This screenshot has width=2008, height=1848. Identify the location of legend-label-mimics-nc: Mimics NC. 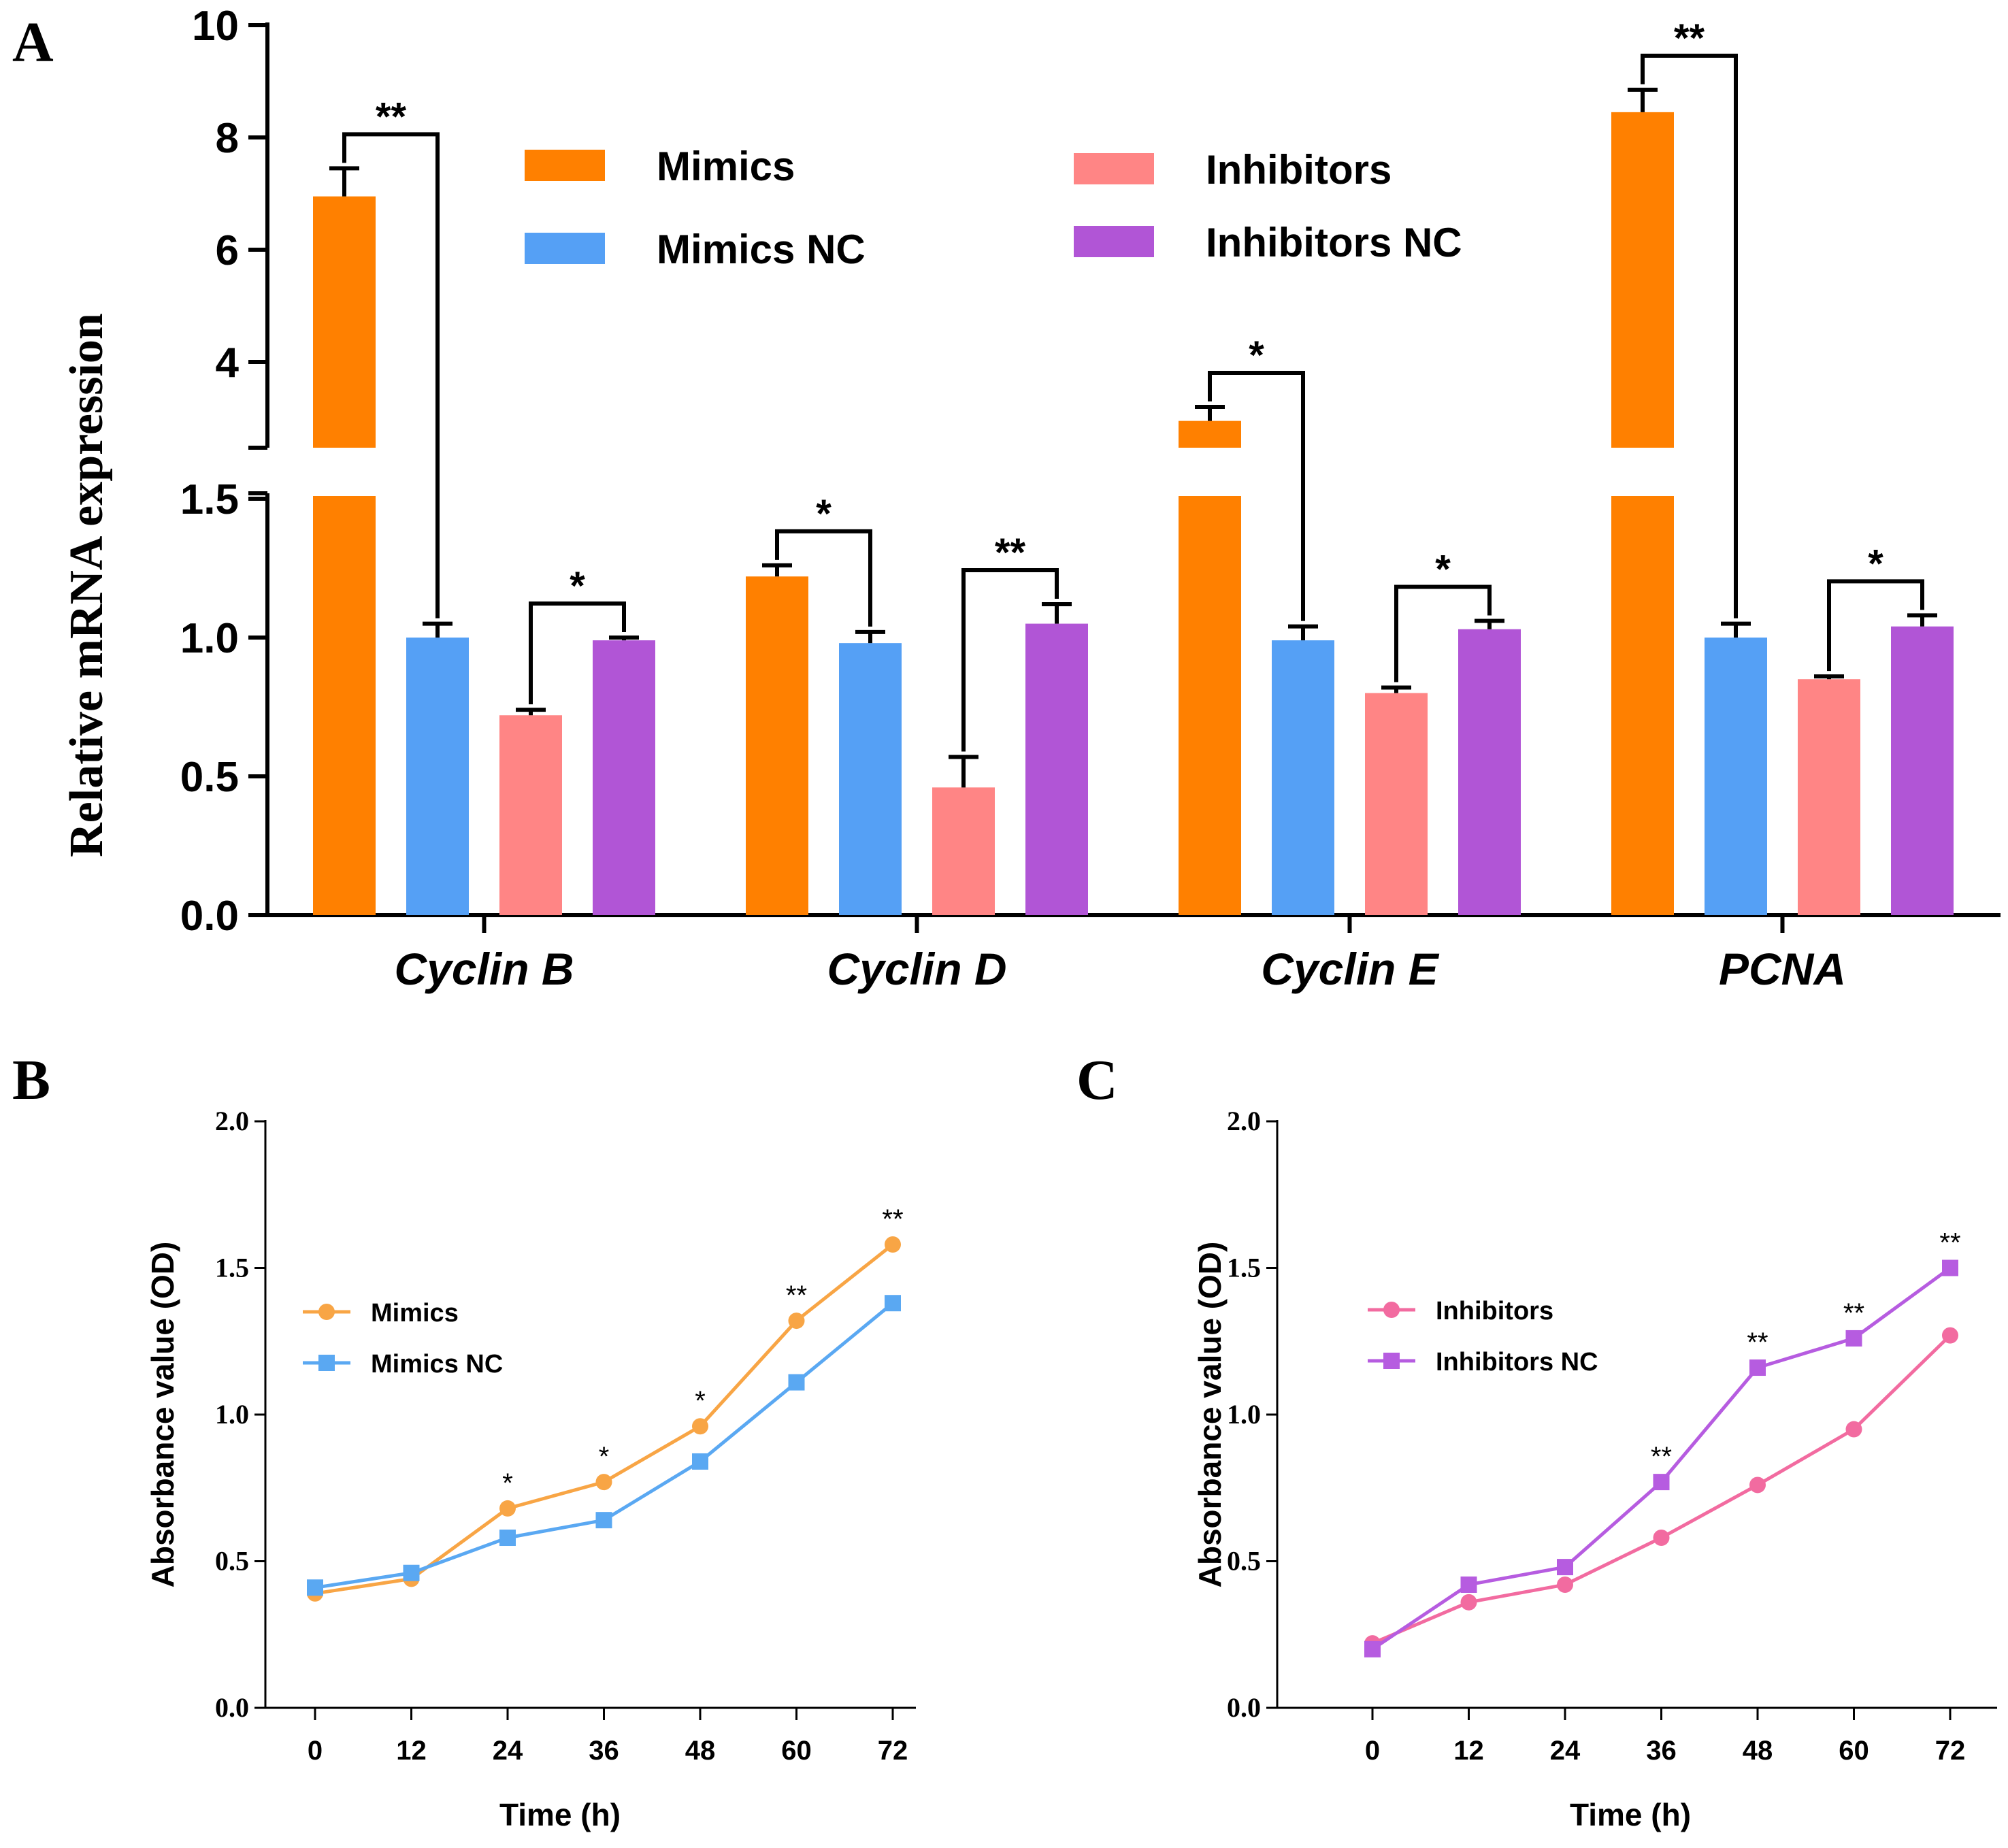
(761, 249).